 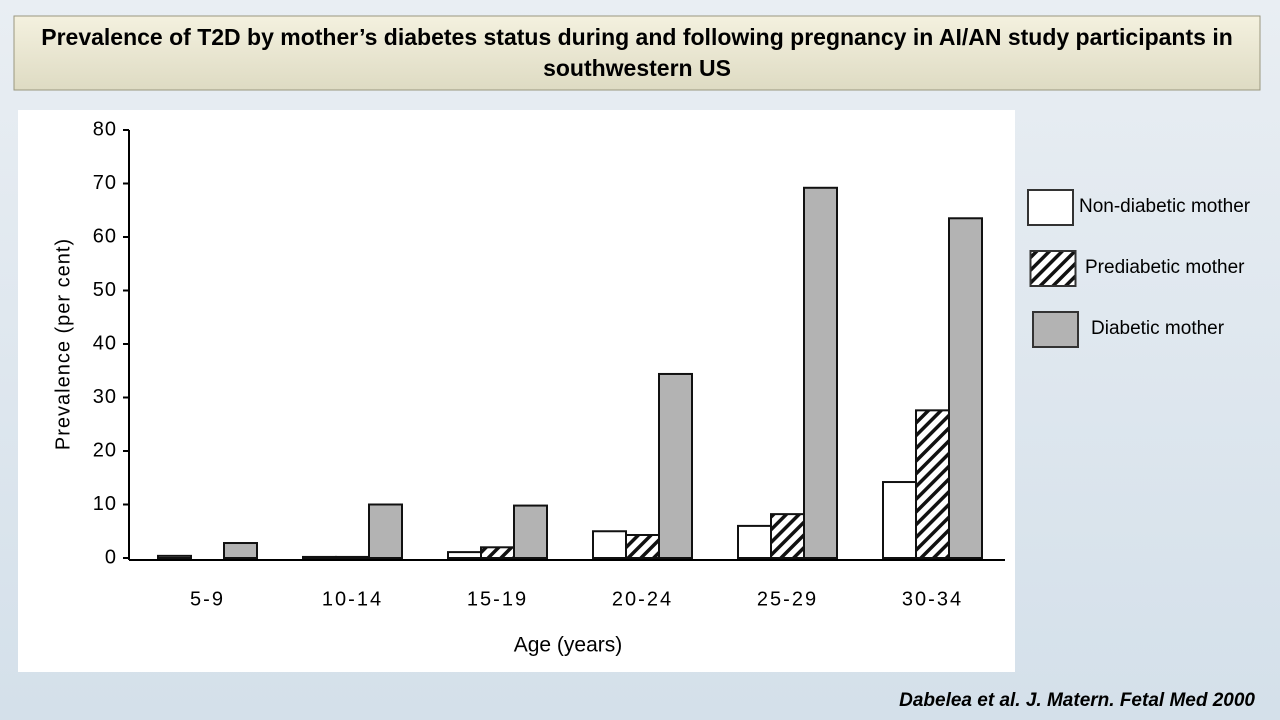 What do you see at coordinates (105, 236) in the screenshot?
I see `y-tick-label: 60` at bounding box center [105, 236].